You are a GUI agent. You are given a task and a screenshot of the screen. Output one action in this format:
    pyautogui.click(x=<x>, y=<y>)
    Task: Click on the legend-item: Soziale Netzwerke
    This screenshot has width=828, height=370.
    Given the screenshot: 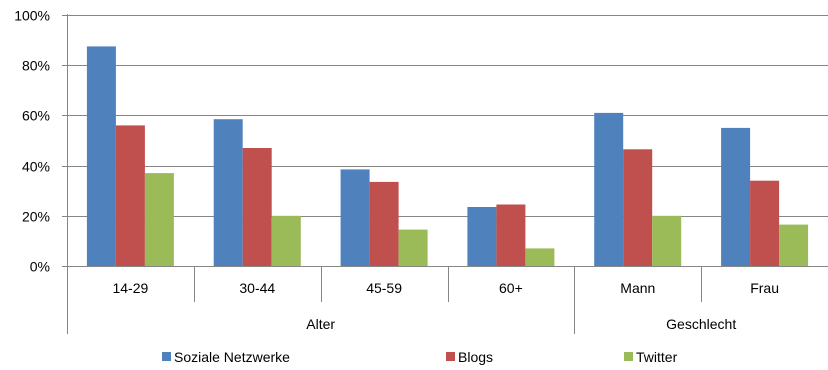 What is the action you would take?
    pyautogui.click(x=226, y=357)
    